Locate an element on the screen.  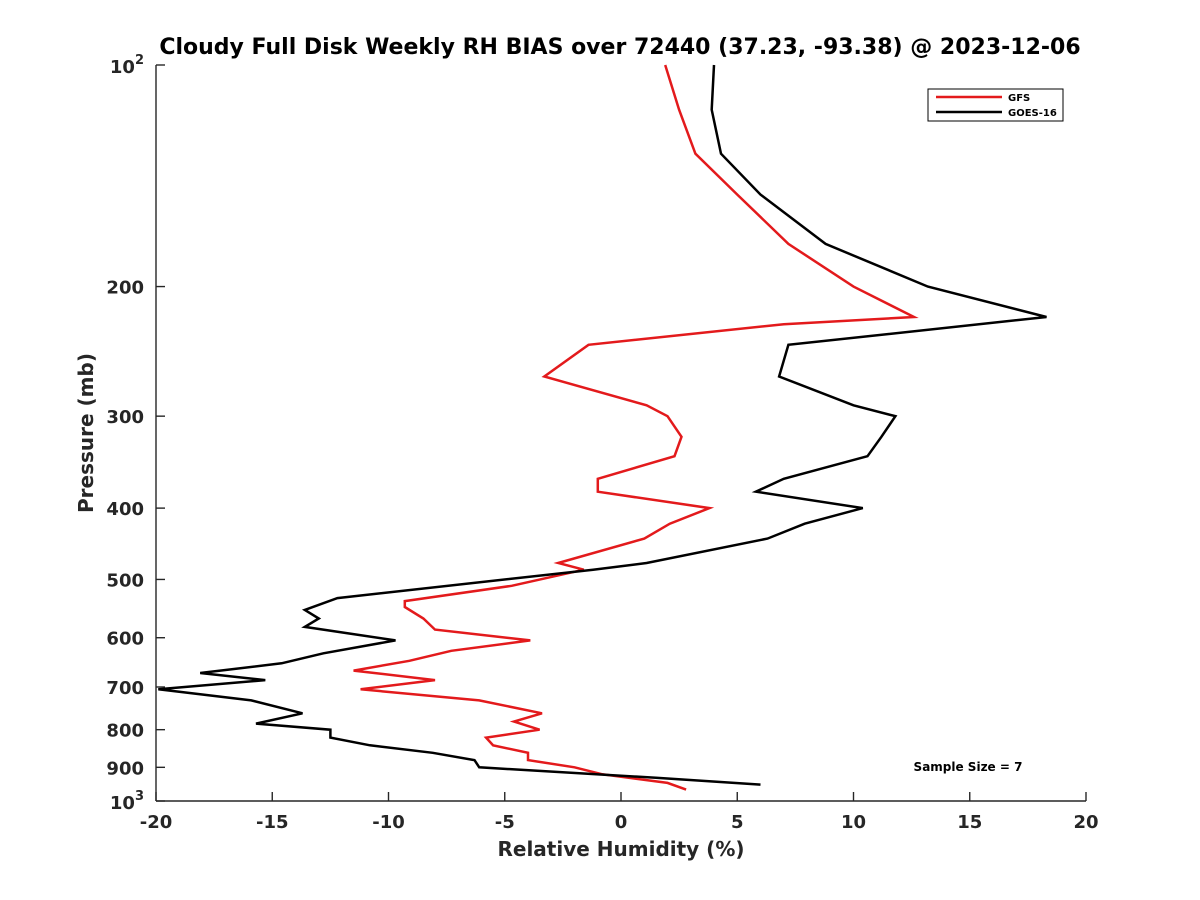
y-tick-exponent: 2 is located at coordinates (139, 60).